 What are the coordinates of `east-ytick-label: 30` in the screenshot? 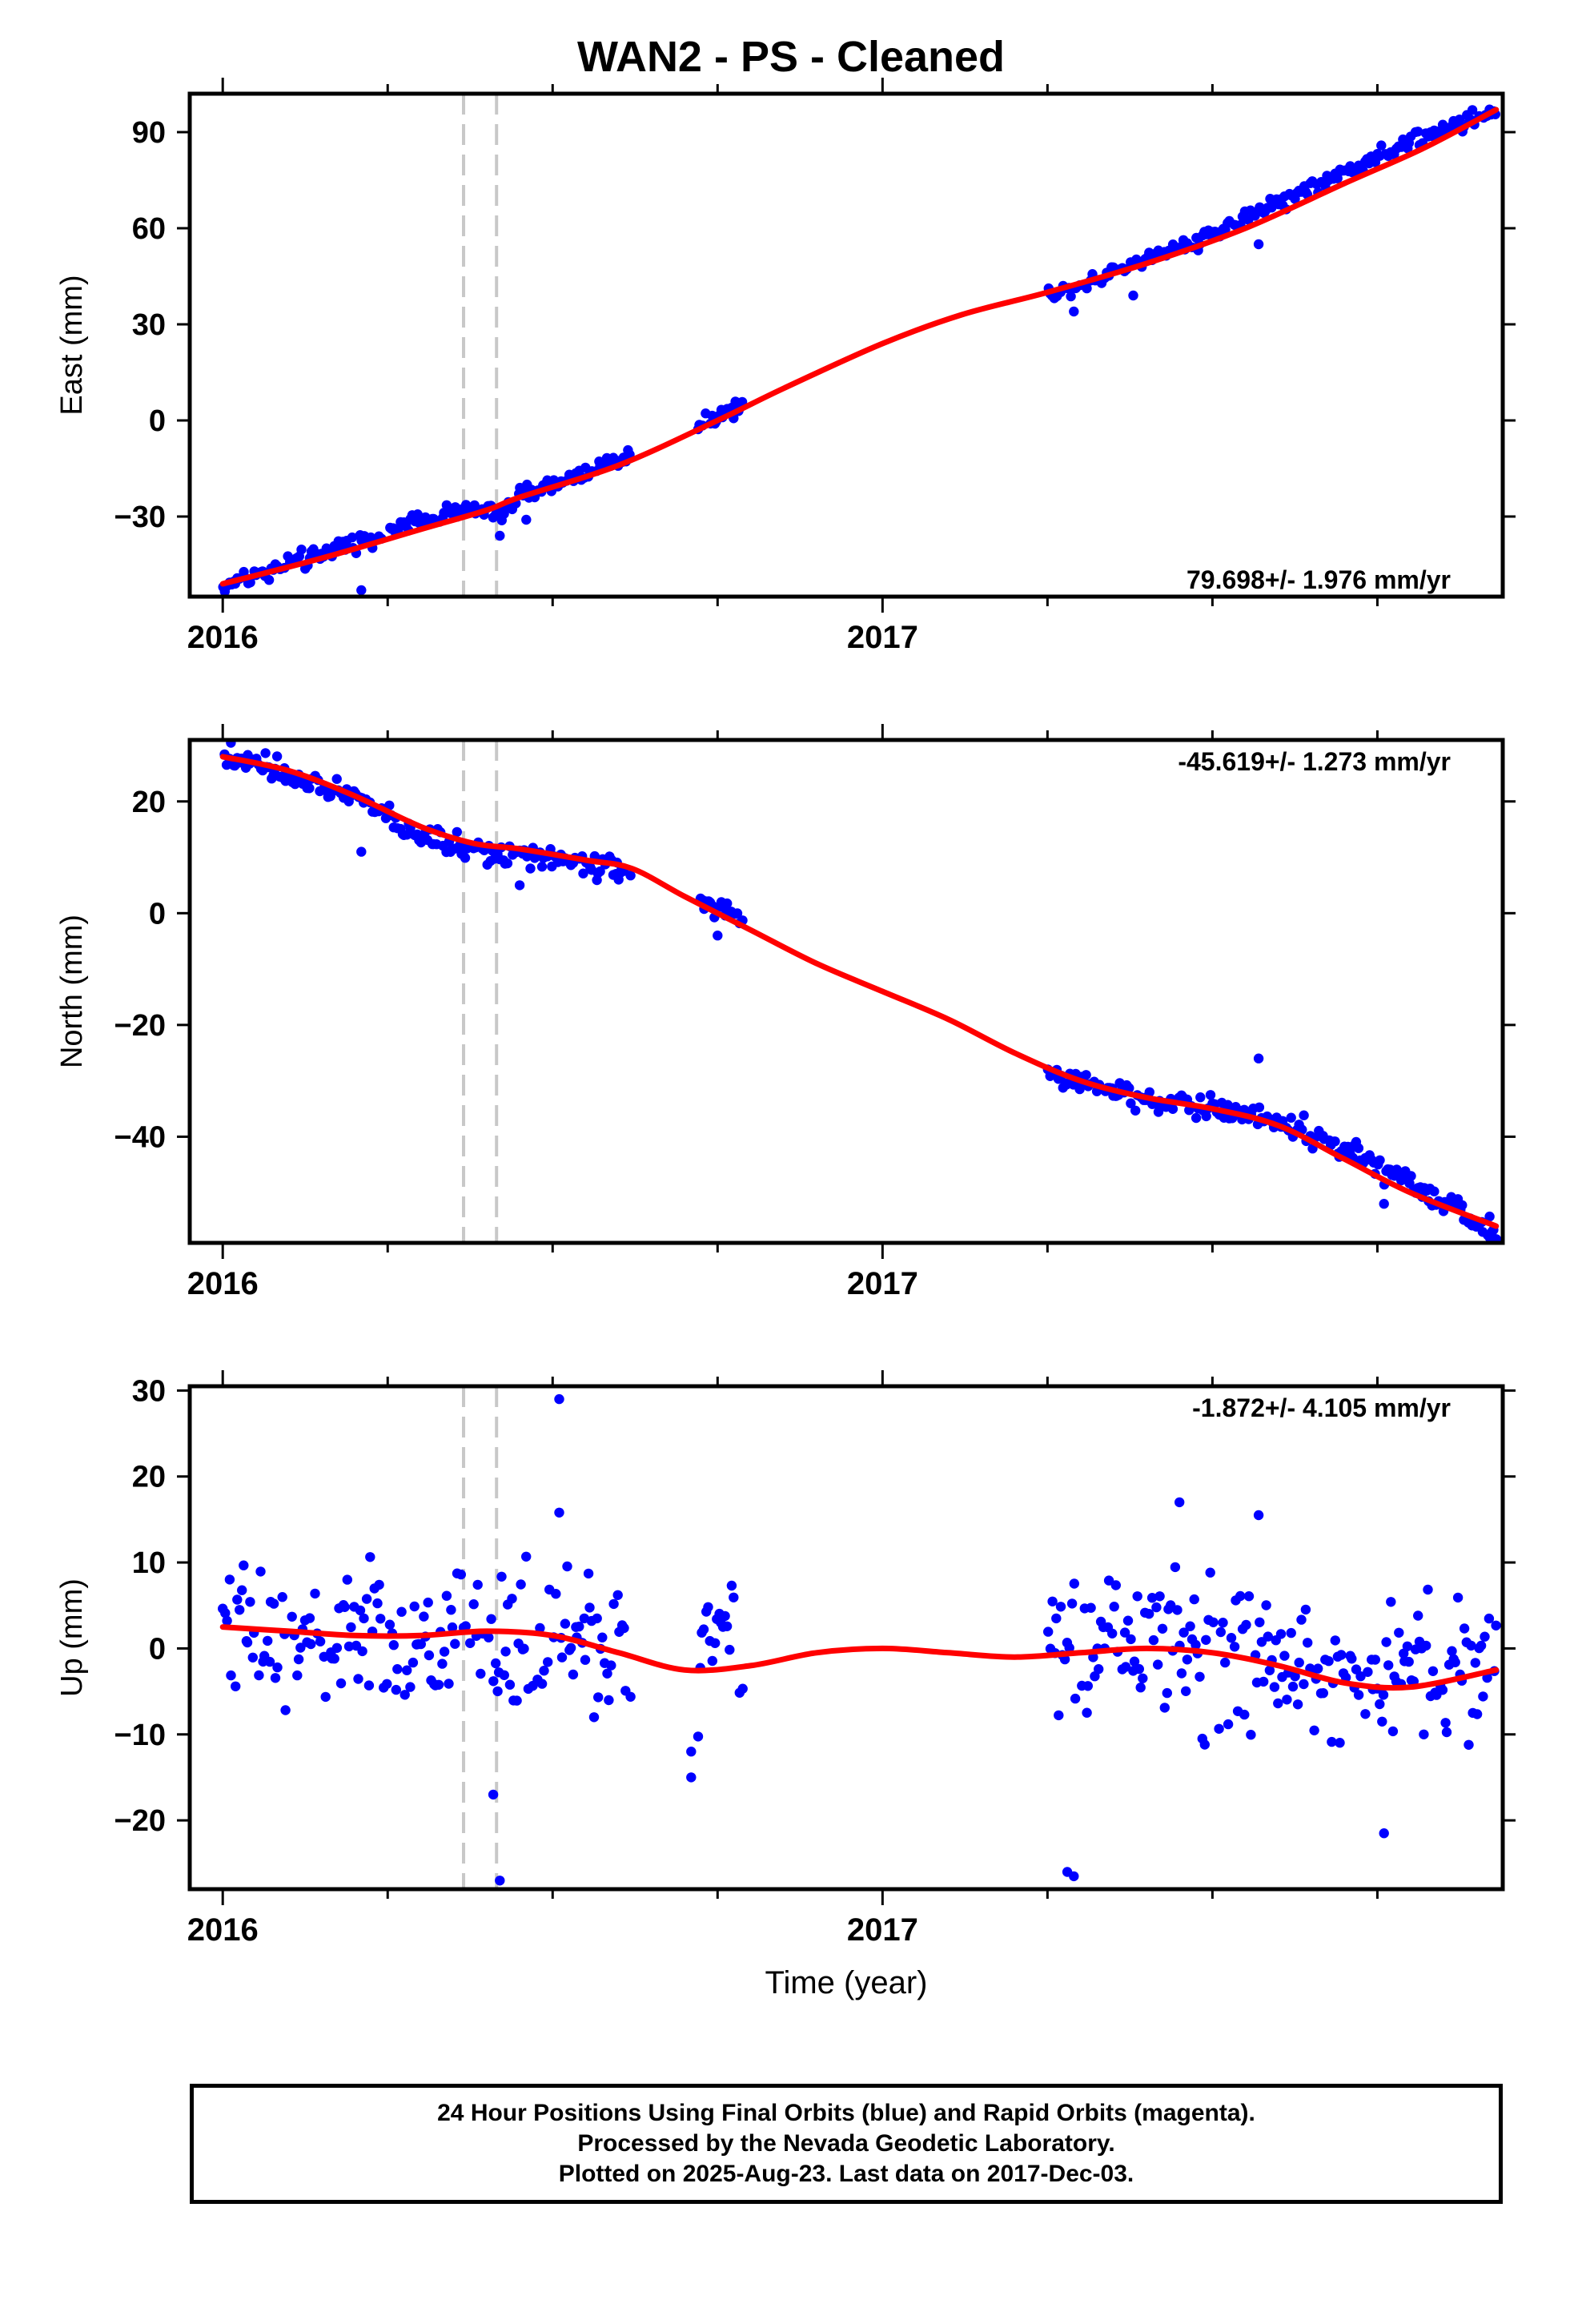 It's located at (149, 325).